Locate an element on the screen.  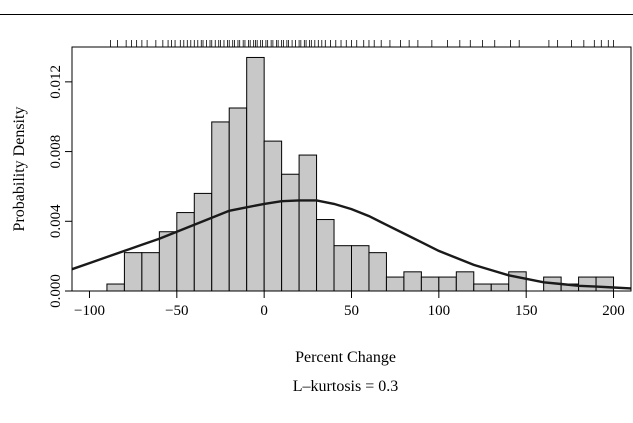
x-tick-label: 150 is located at coordinates (526, 311).